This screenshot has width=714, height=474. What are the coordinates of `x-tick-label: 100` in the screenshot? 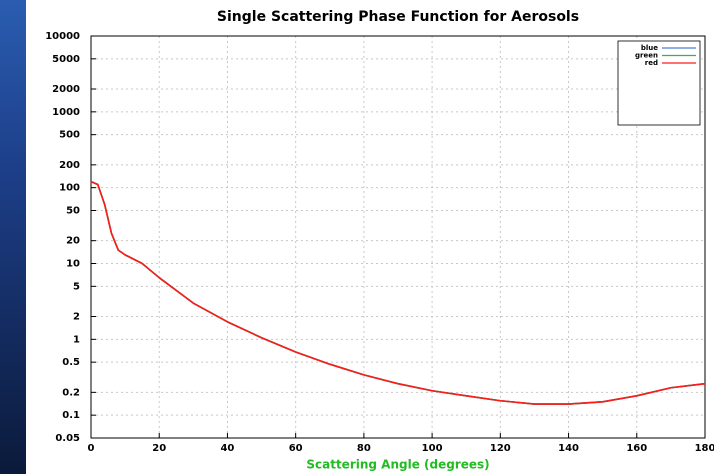 It's located at (432, 448).